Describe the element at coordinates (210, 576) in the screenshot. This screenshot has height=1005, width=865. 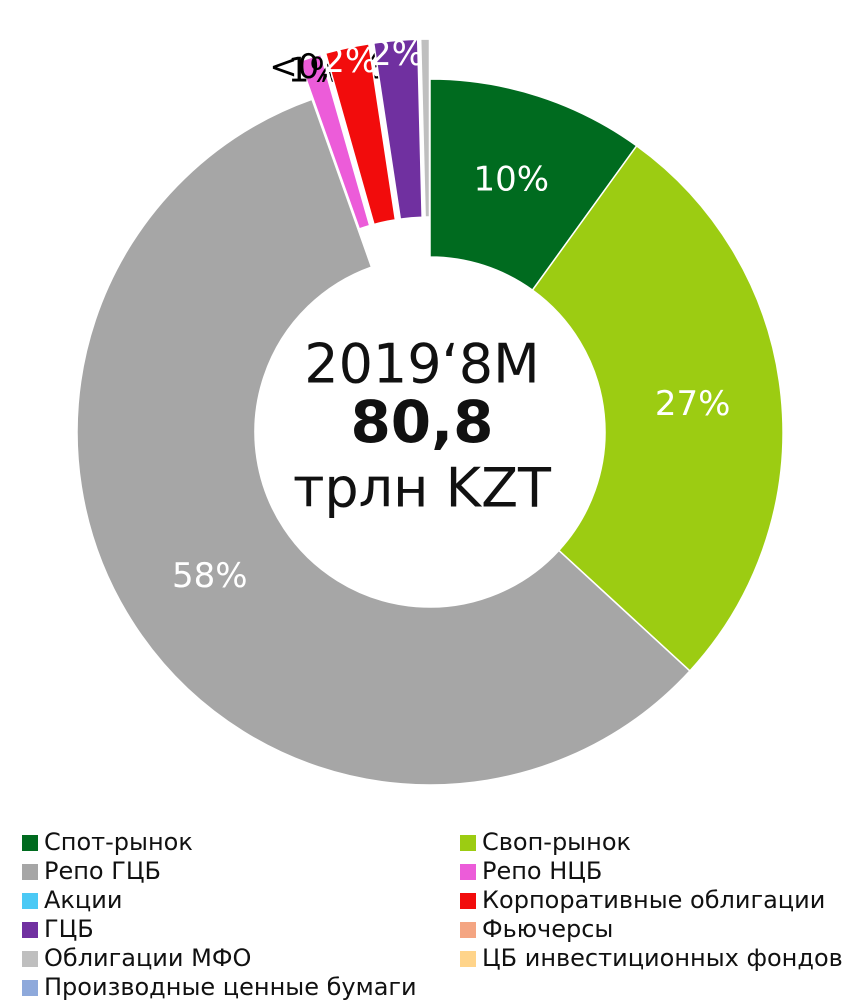
I see `slice-label: 58%` at that location.